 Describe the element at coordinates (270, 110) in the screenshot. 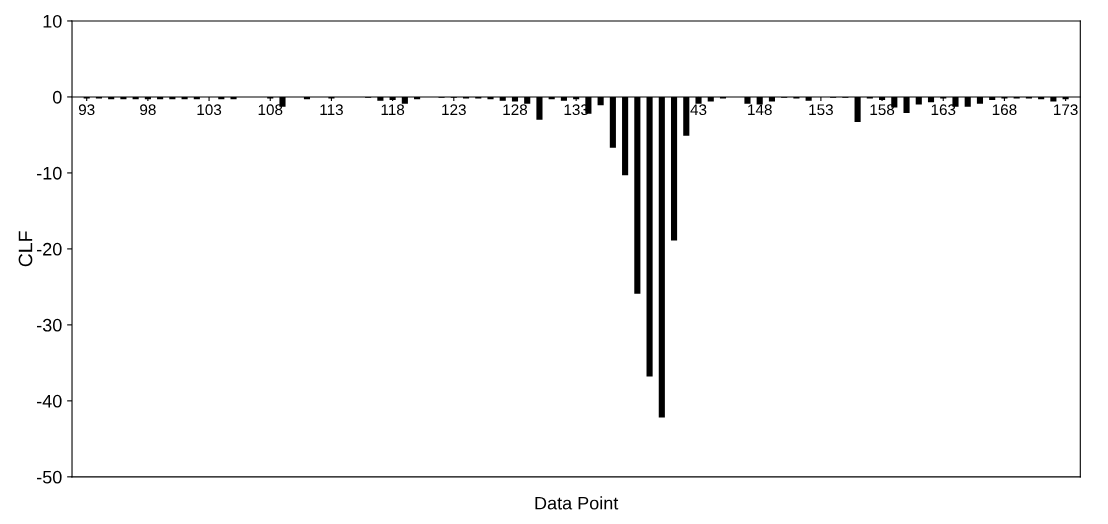

I see `x-tick-label: 108` at that location.